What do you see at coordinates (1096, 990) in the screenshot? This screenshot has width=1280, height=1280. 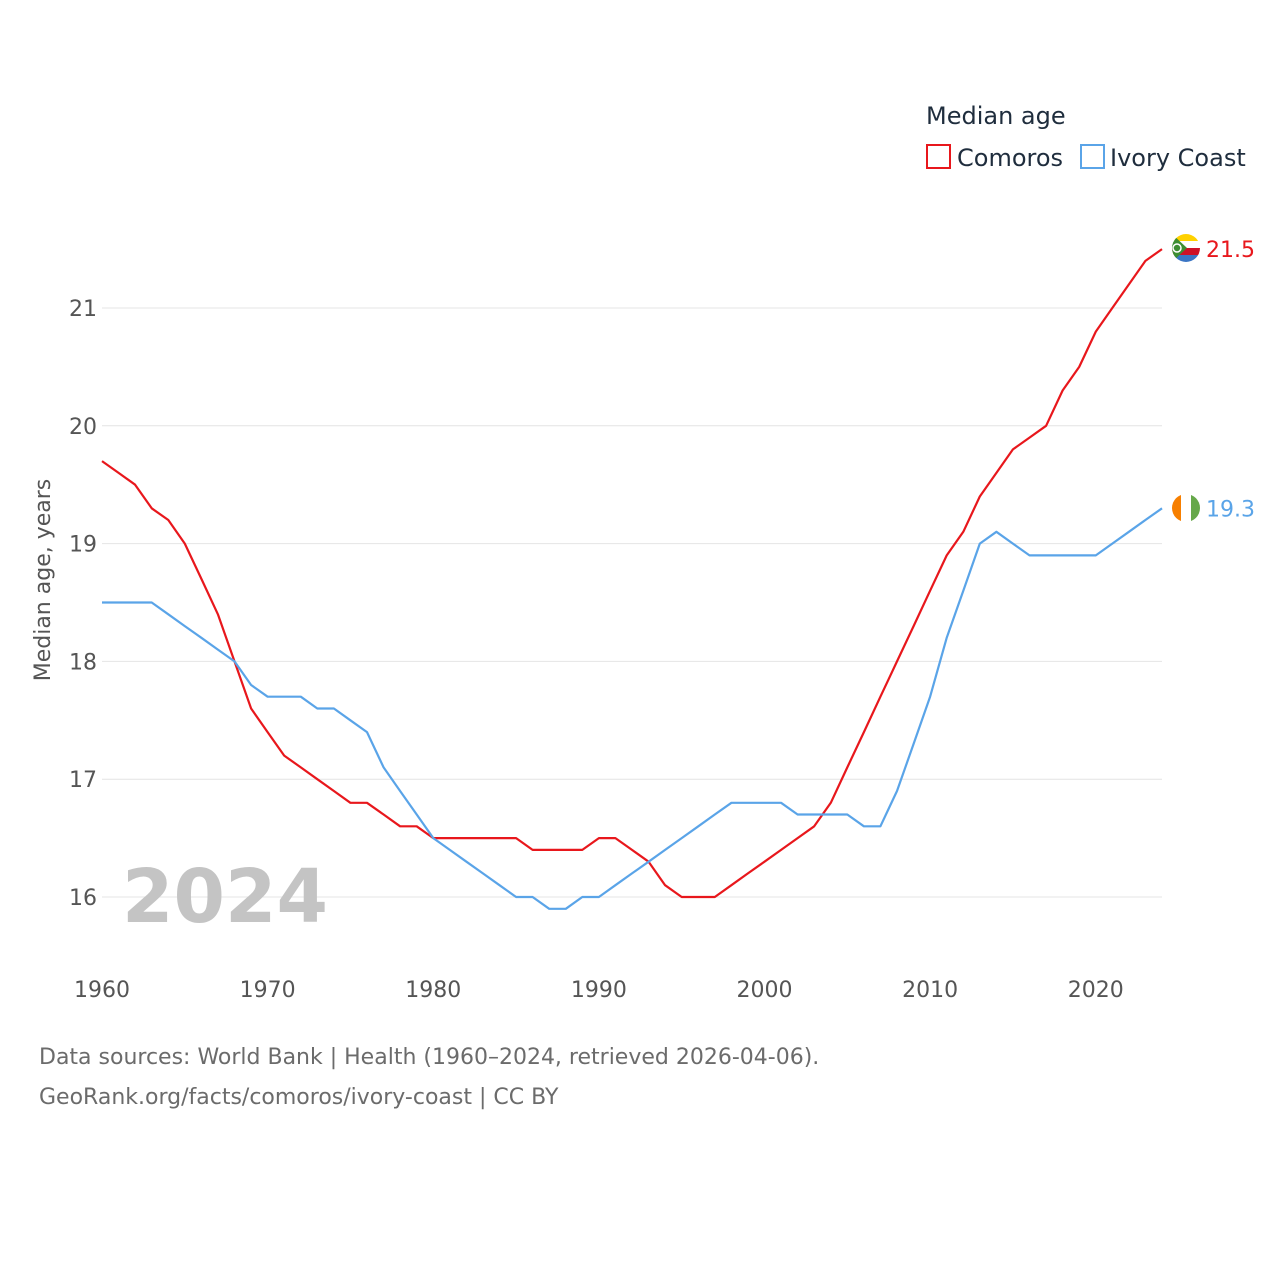 I see `x-tick-label: 2020` at bounding box center [1096, 990].